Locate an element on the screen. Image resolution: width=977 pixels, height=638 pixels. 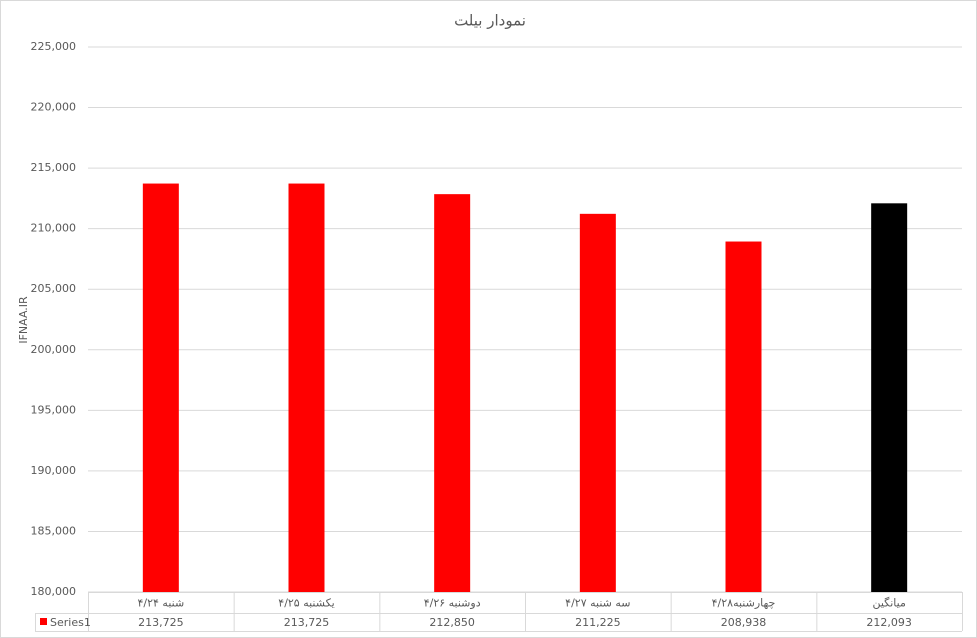
y-tick-label: 200,000 is located at coordinates (54, 349).